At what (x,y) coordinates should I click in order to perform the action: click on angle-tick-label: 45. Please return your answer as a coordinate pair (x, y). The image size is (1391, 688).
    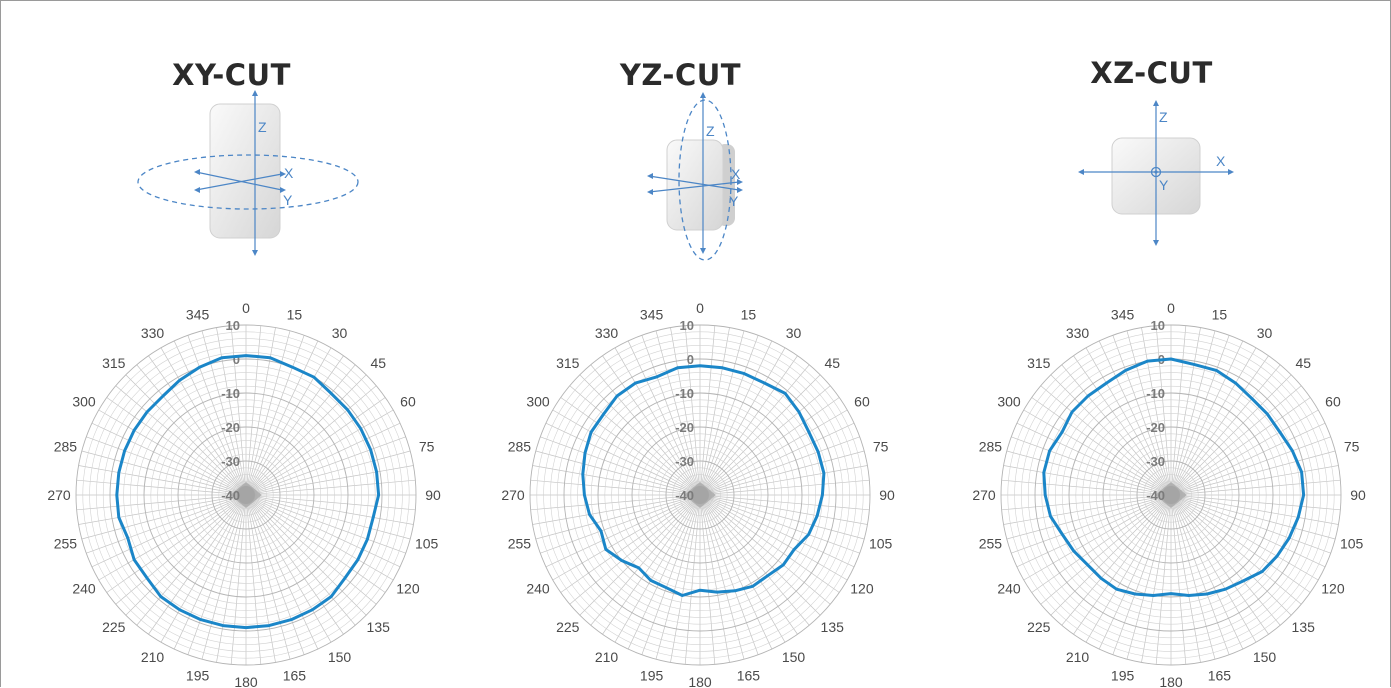
    Looking at the image, I should click on (832, 363).